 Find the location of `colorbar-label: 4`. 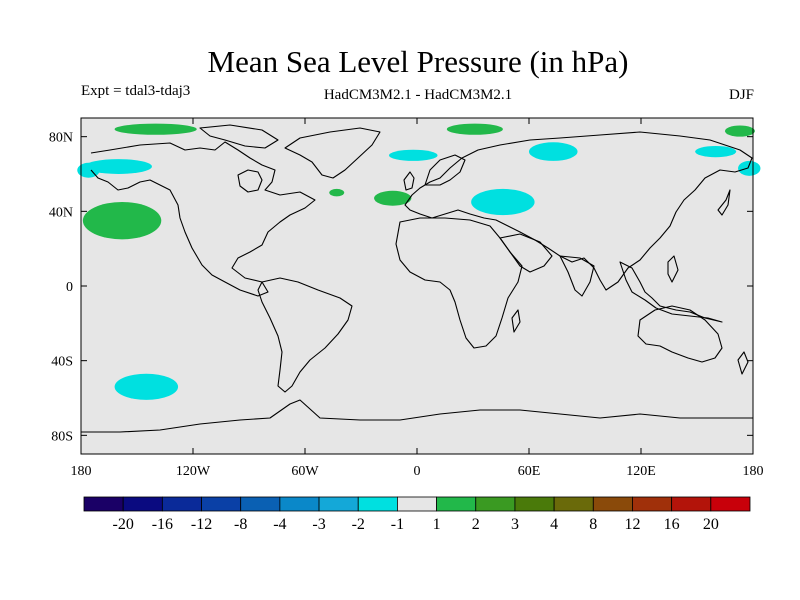

colorbar-label: 4 is located at coordinates (554, 524).